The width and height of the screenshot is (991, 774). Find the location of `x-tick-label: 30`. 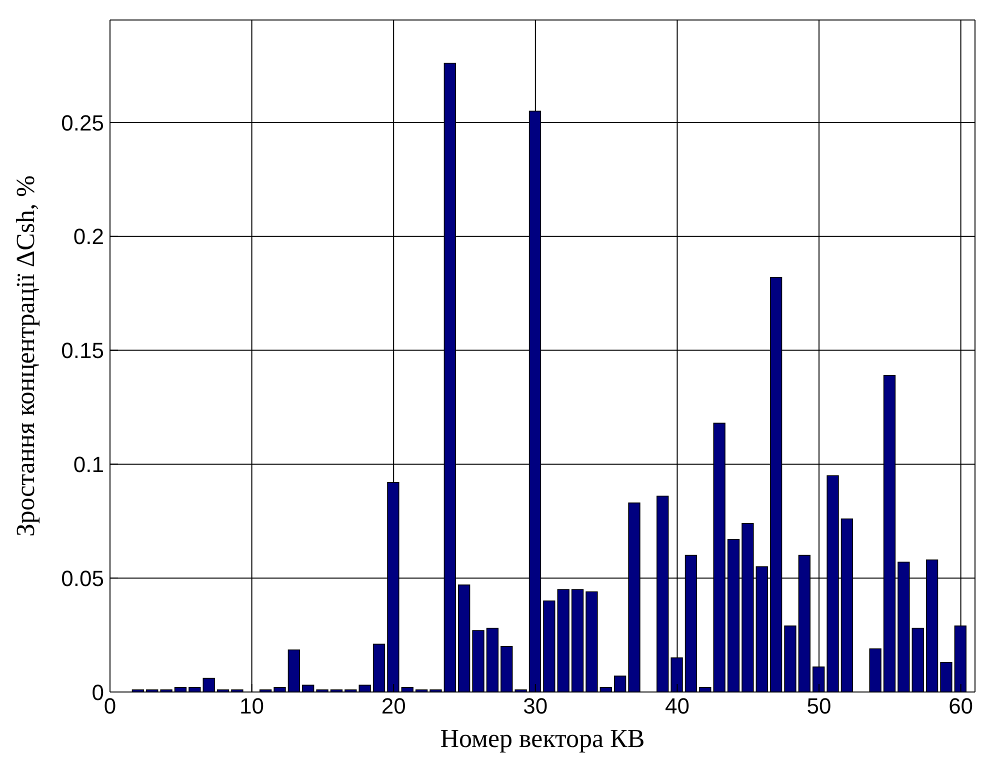

x-tick-label: 30 is located at coordinates (535, 706).